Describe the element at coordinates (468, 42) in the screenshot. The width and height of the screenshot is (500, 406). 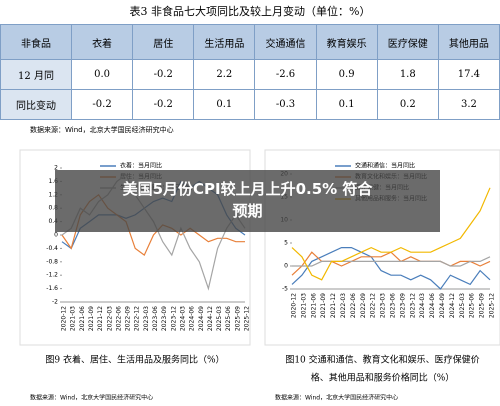
I see `header-cell: 其他用品` at that location.